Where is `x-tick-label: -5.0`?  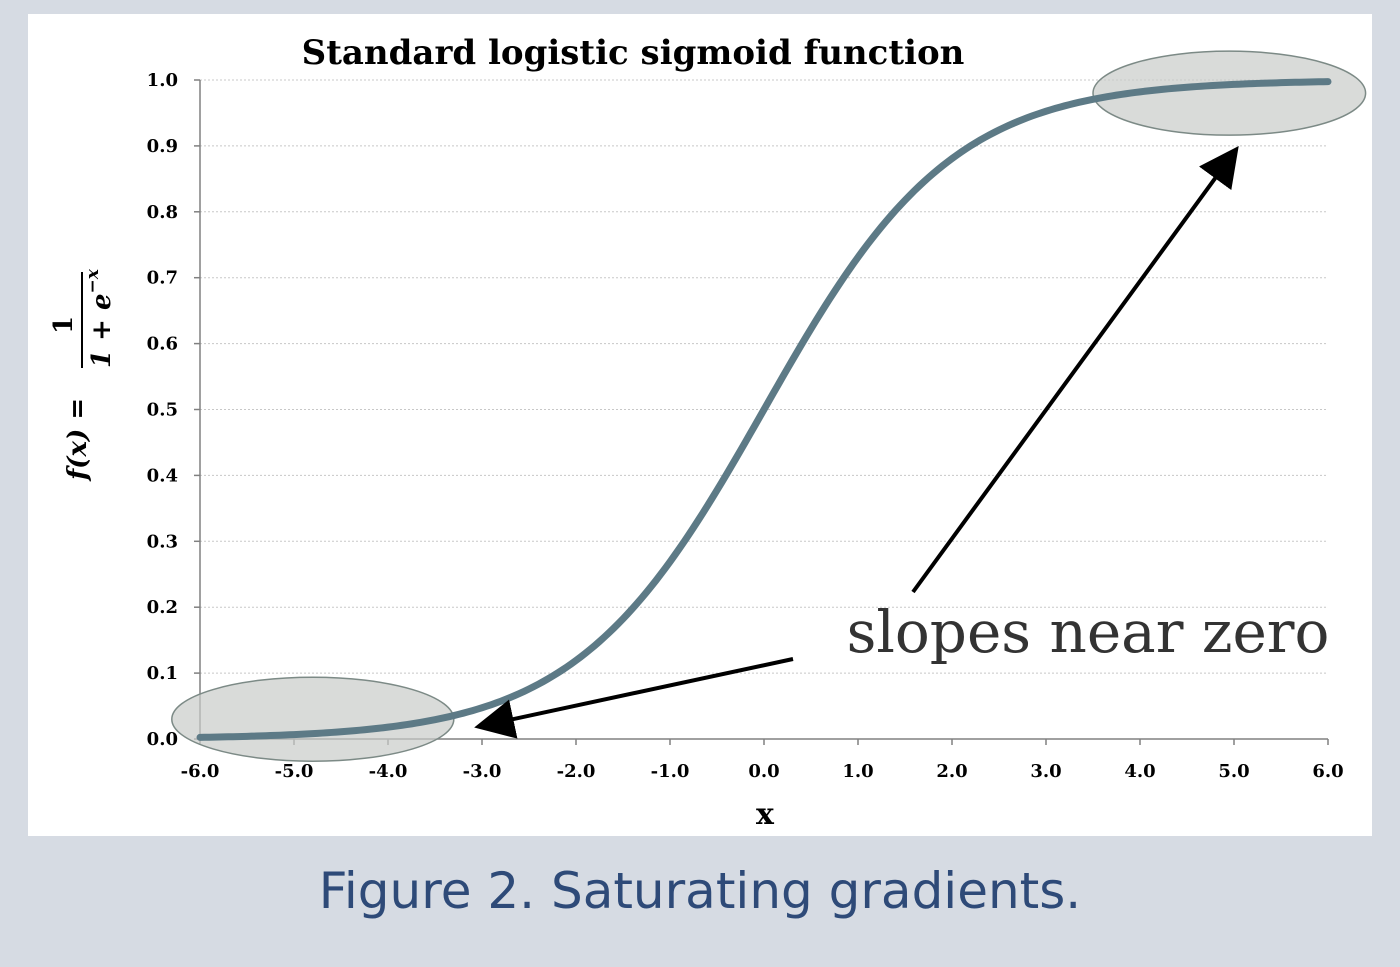
x-tick-label: -5.0 is located at coordinates (294, 771).